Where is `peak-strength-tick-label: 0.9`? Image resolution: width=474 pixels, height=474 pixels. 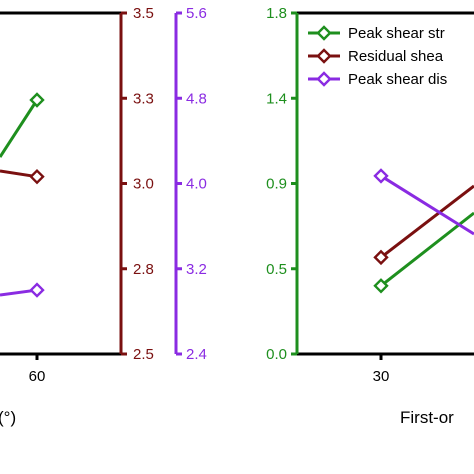 peak-strength-tick-label: 0.9 is located at coordinates (276, 184).